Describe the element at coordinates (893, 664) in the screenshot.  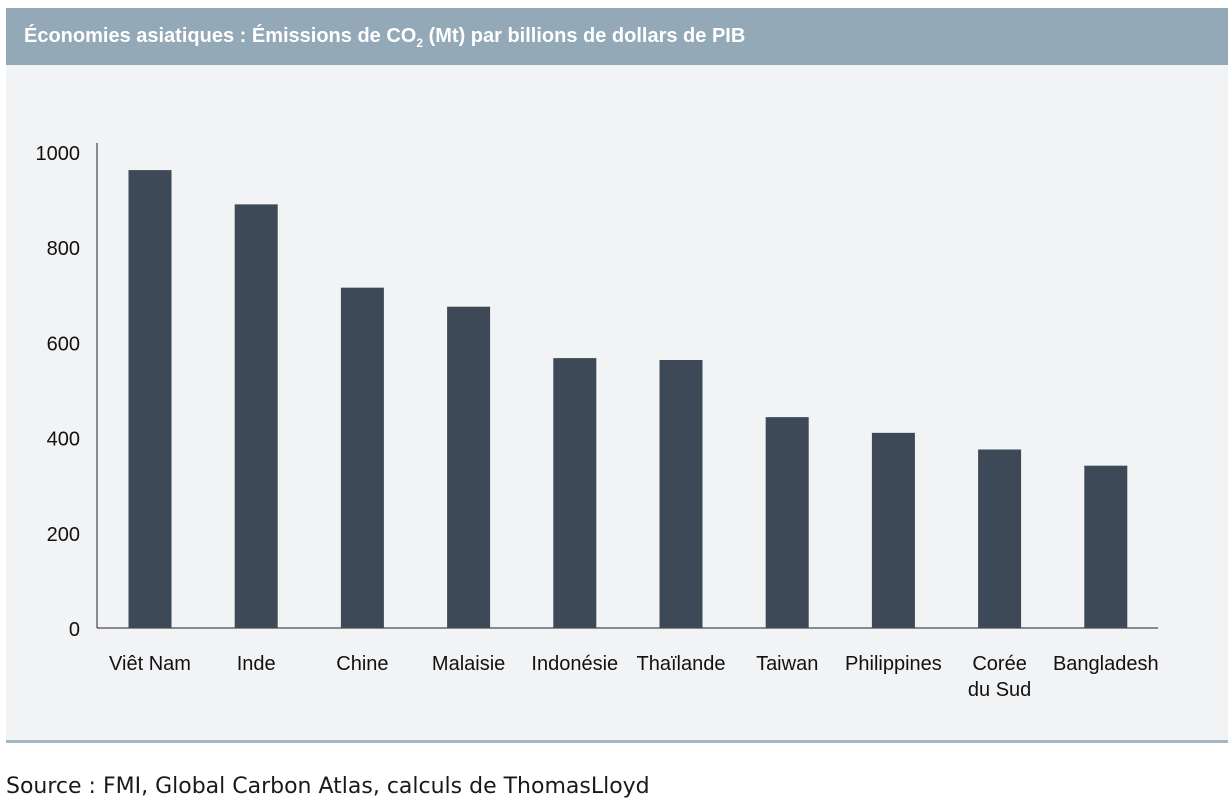
I see `x-tick-label: Philippines` at that location.